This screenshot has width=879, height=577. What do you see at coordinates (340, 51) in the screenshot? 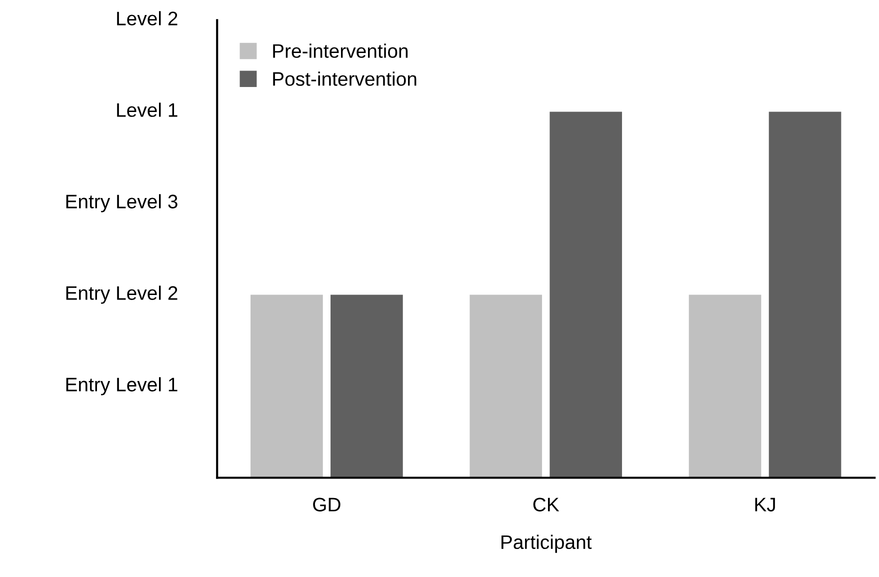
I see `legend-label: Pre-intervention` at bounding box center [340, 51].